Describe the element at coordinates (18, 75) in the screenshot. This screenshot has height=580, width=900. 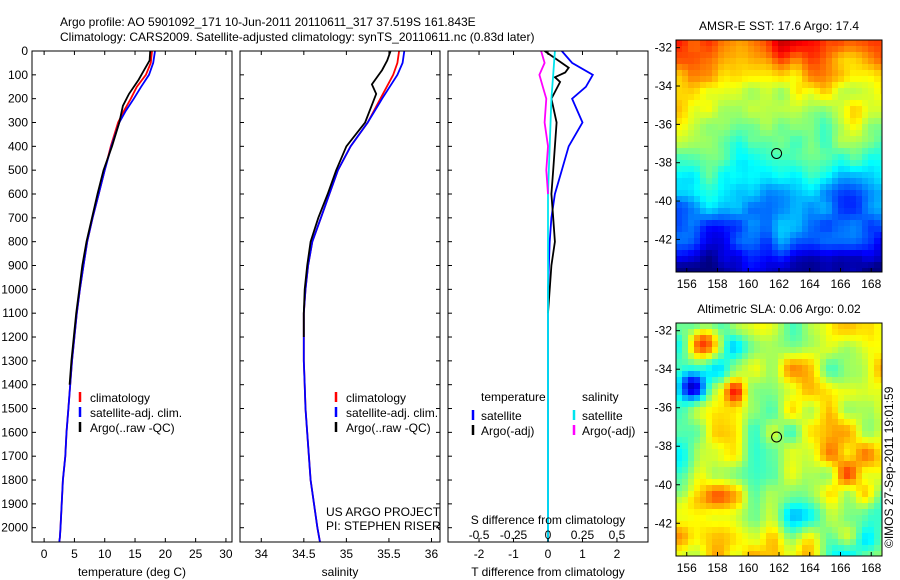
I see `temperature-profile-ytick-label: 100` at that location.